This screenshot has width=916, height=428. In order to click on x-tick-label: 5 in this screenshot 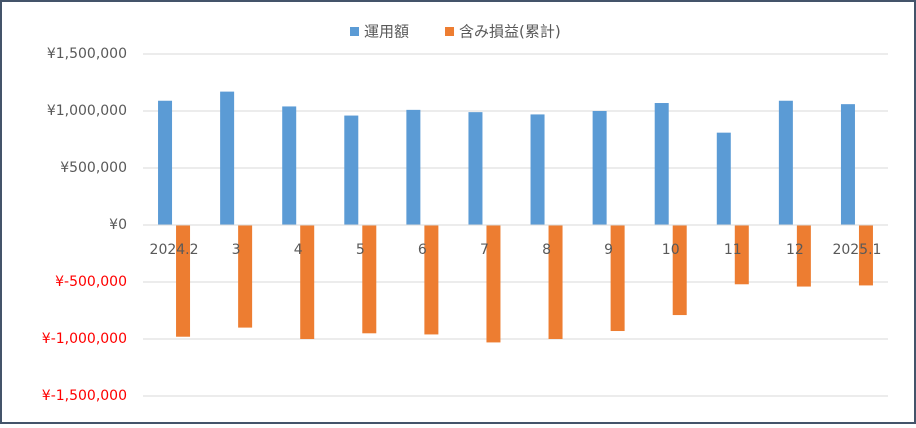, I will do `click(360, 250)`.